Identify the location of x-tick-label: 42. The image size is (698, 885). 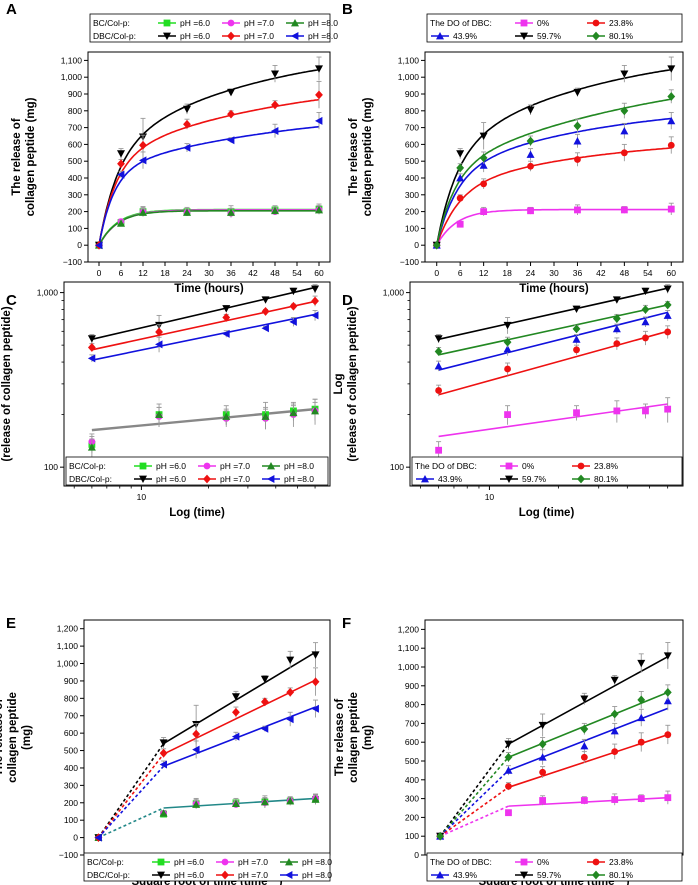
(253, 273).